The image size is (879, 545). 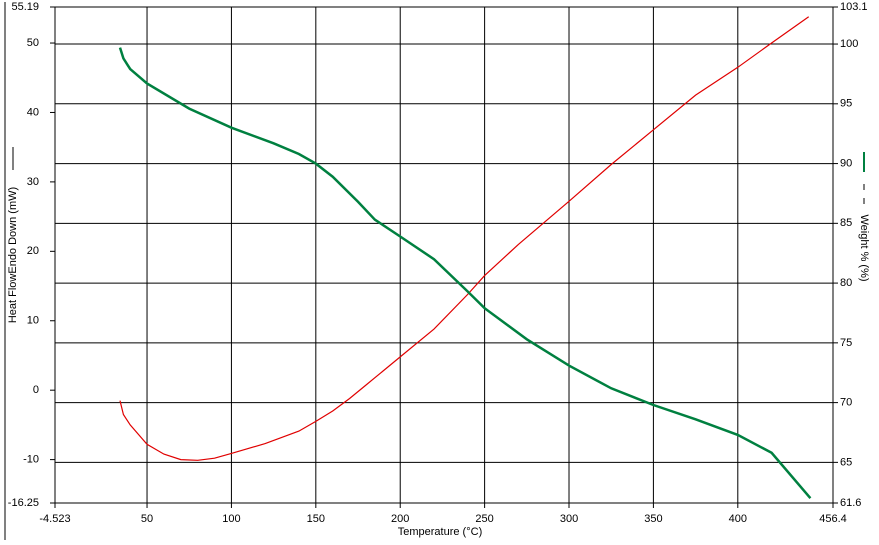 What do you see at coordinates (484, 519) in the screenshot?
I see `x-tick-label: 250` at bounding box center [484, 519].